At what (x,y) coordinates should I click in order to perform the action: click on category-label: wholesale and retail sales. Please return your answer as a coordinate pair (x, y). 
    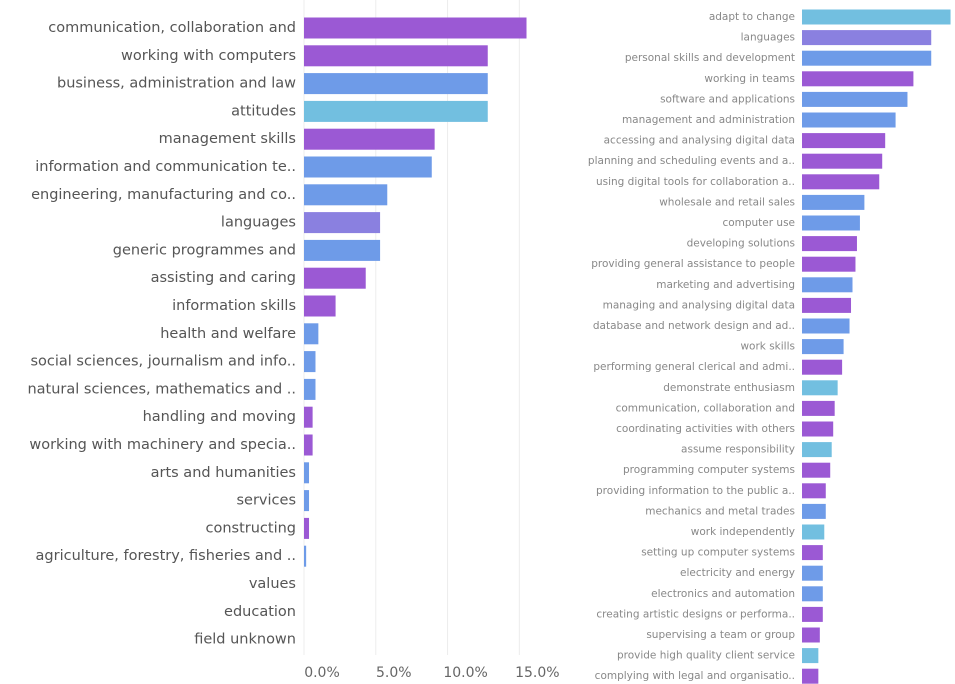
    Looking at the image, I should click on (727, 202).